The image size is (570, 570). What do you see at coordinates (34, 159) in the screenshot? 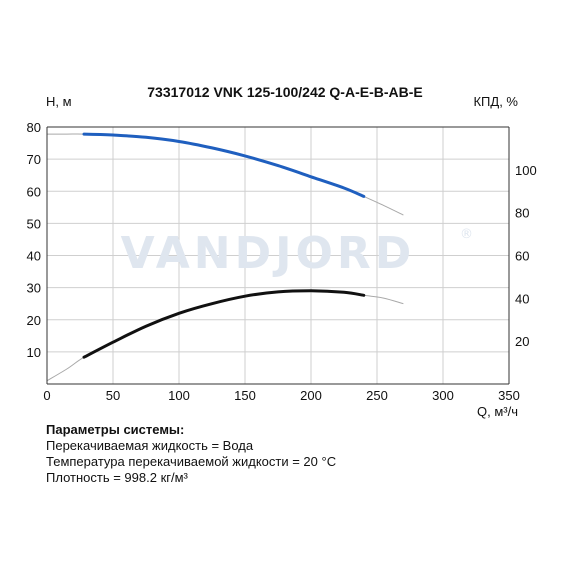
I see `y-tick-label-left: 70` at bounding box center [34, 159].